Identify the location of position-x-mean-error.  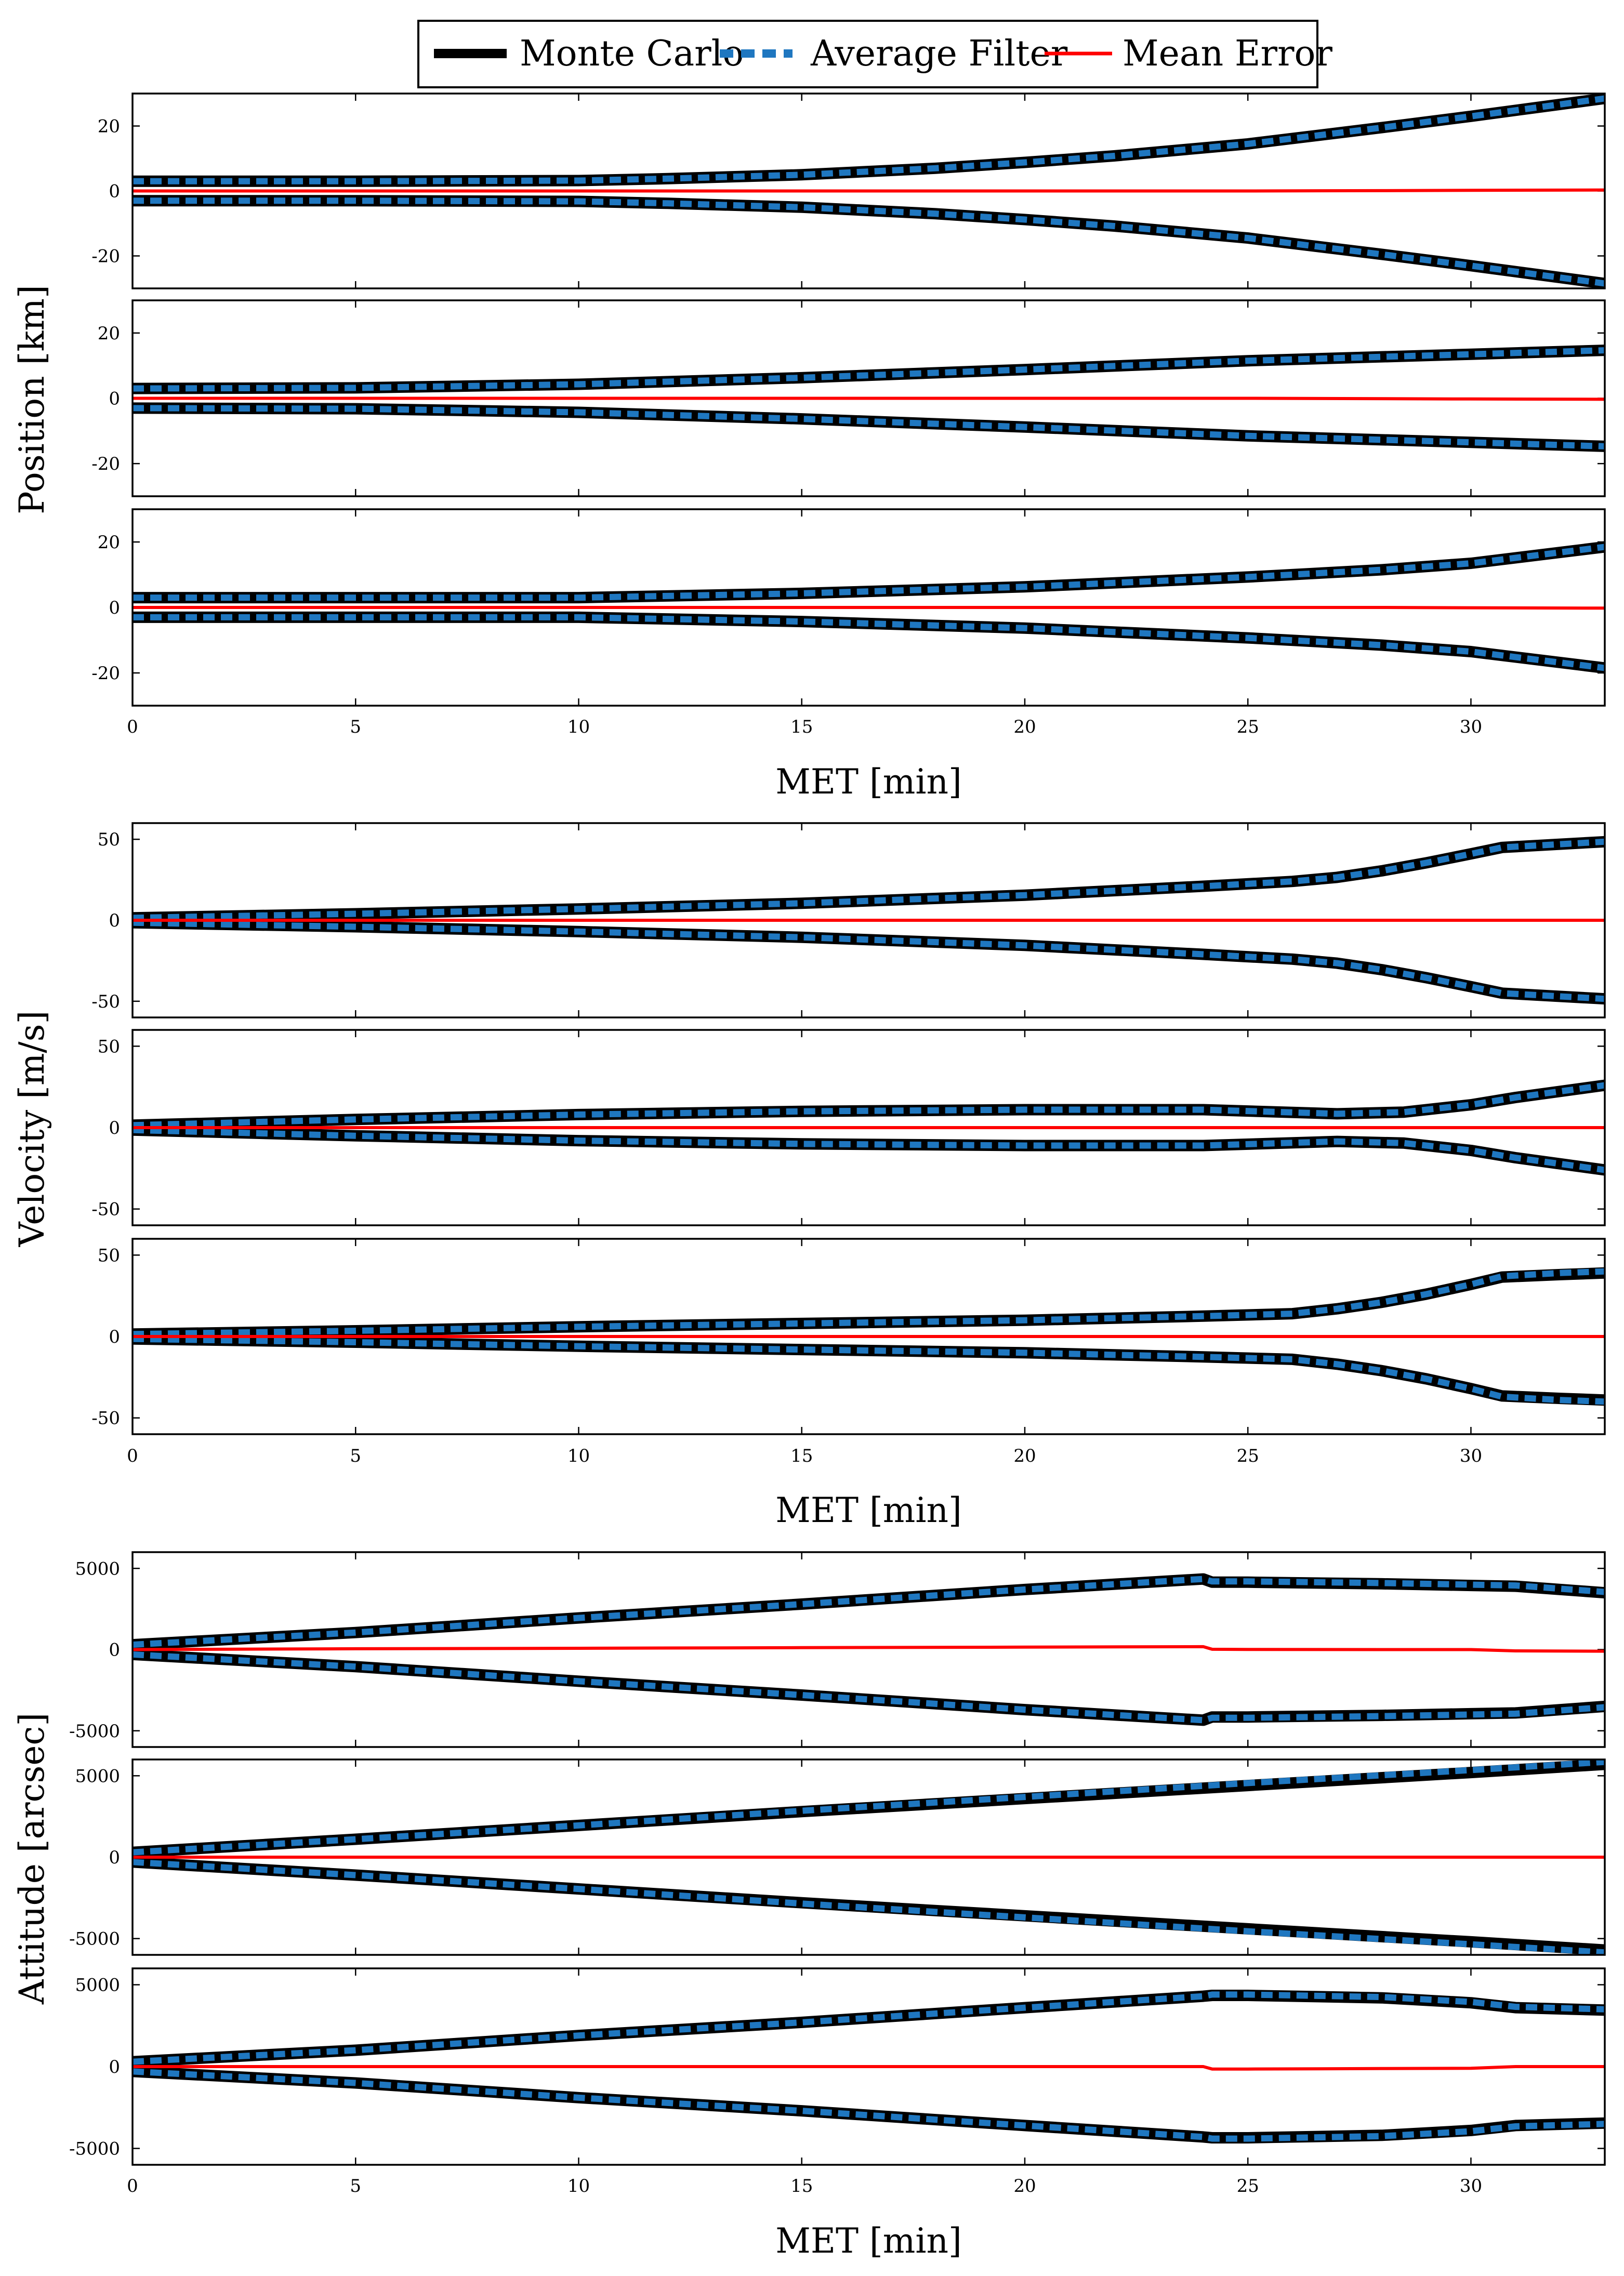
(869, 191).